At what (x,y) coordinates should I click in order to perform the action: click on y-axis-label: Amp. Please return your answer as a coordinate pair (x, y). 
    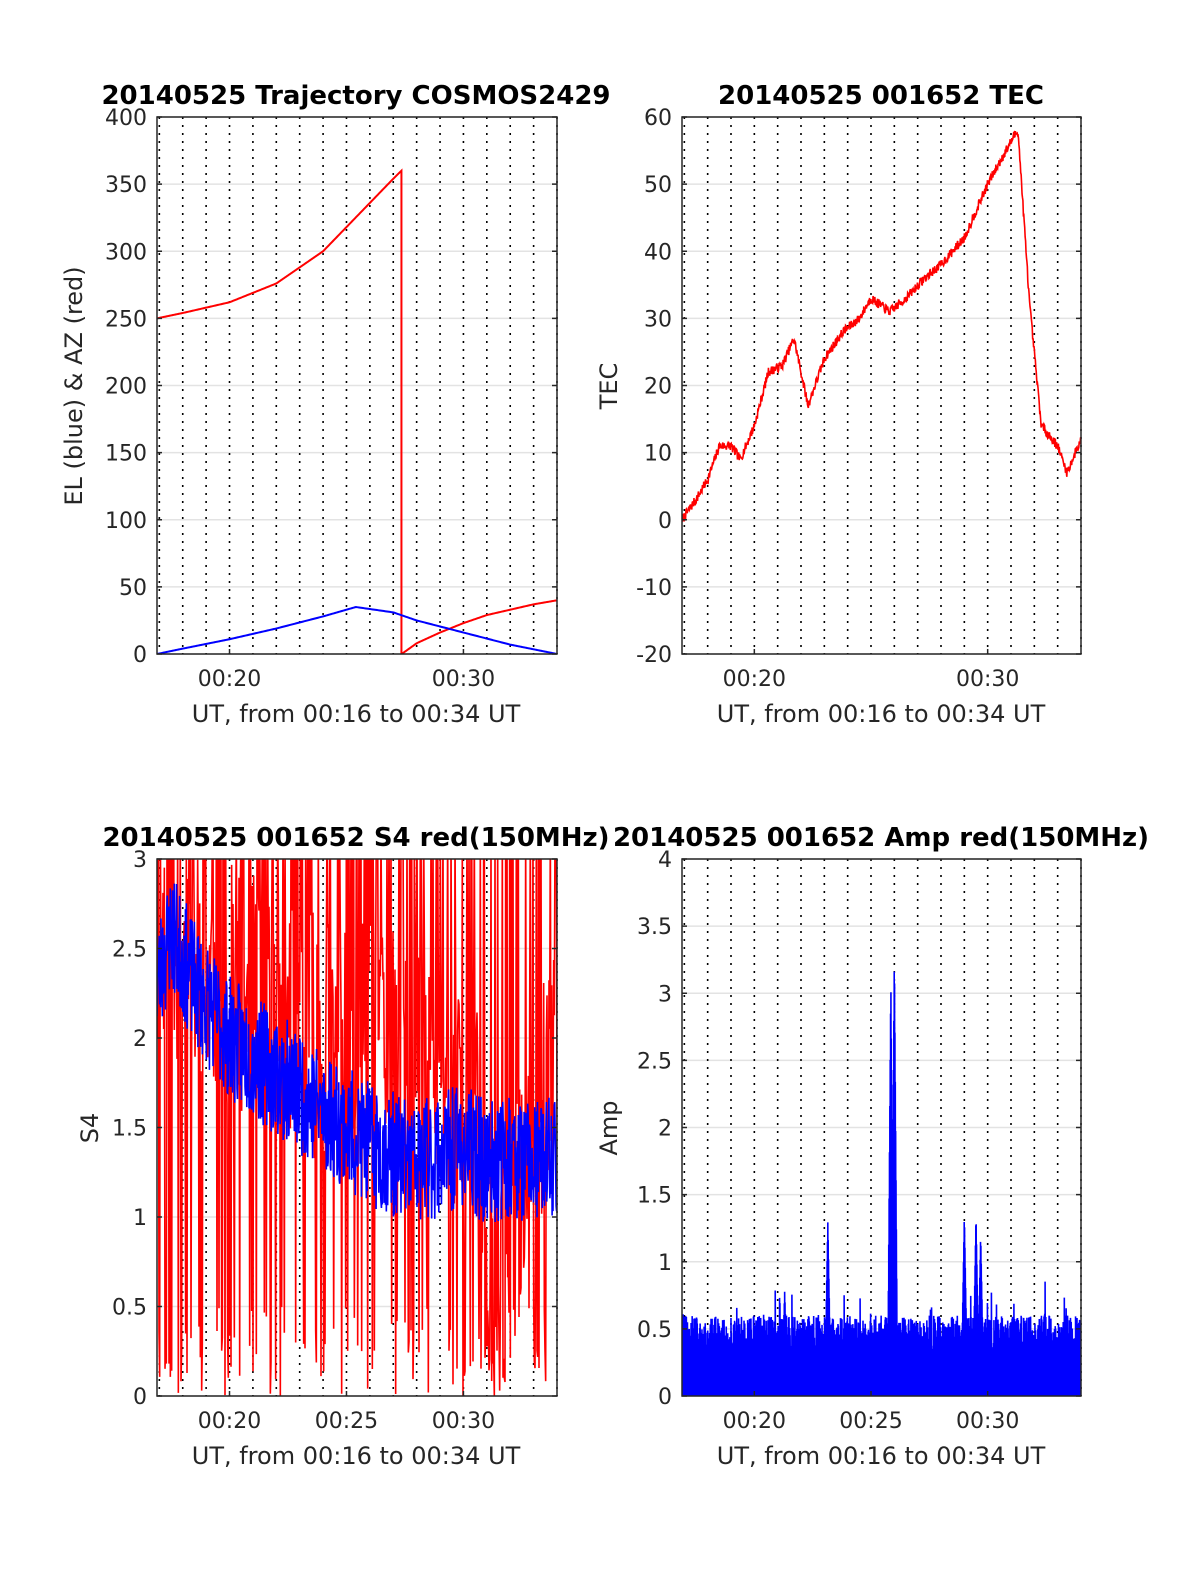
    Looking at the image, I should click on (609, 1127).